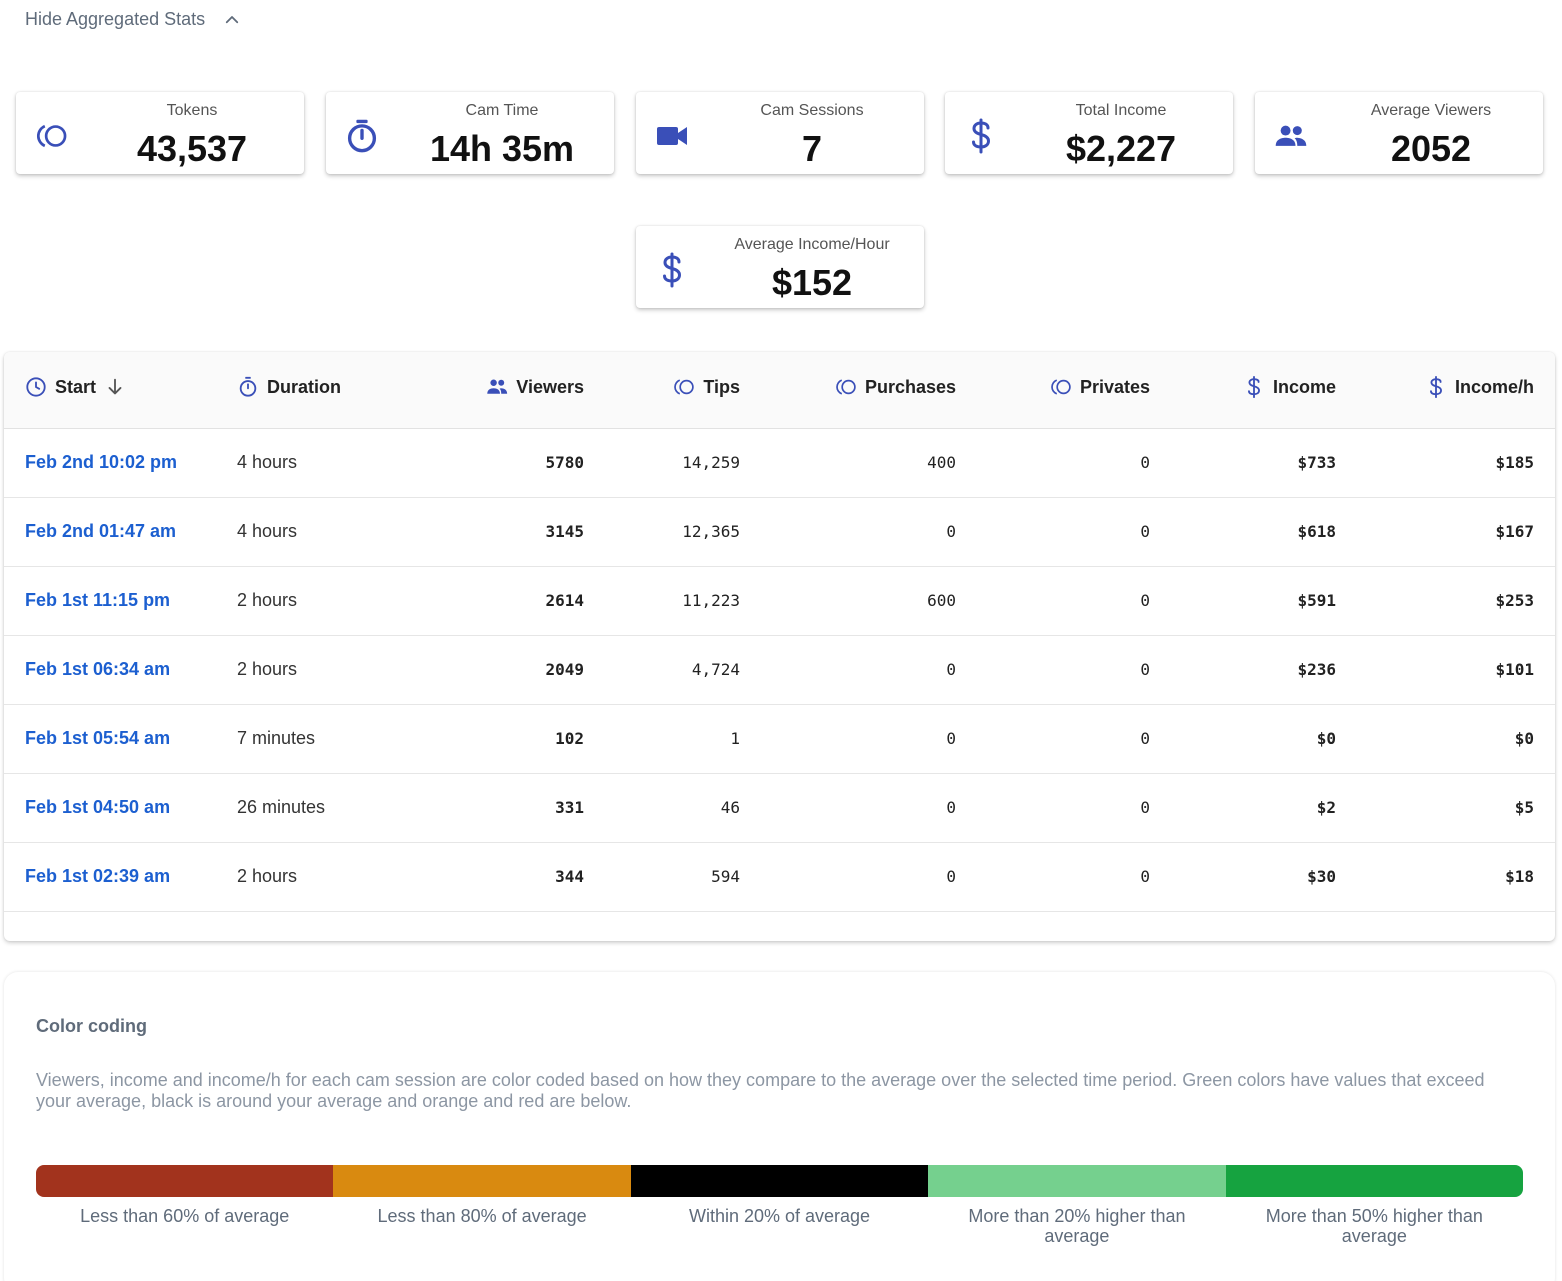  I want to click on session-start-link: Feb 1st 04:50 am, so click(108, 808).